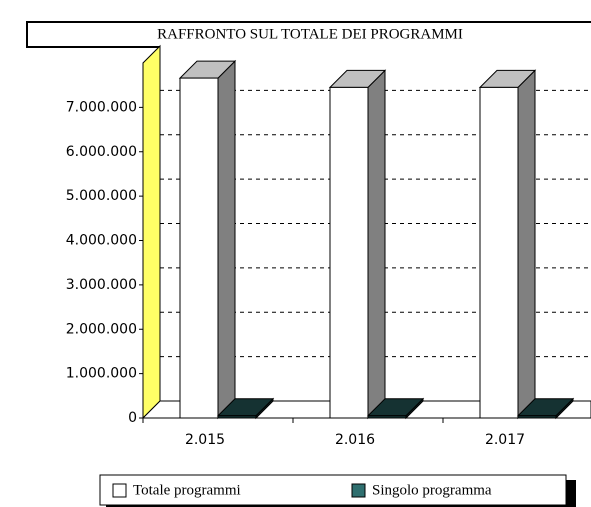 Image resolution: width=591 pixels, height=507 pixels. I want to click on legend-items: Totale programmi Singolo programma, so click(302, 490).